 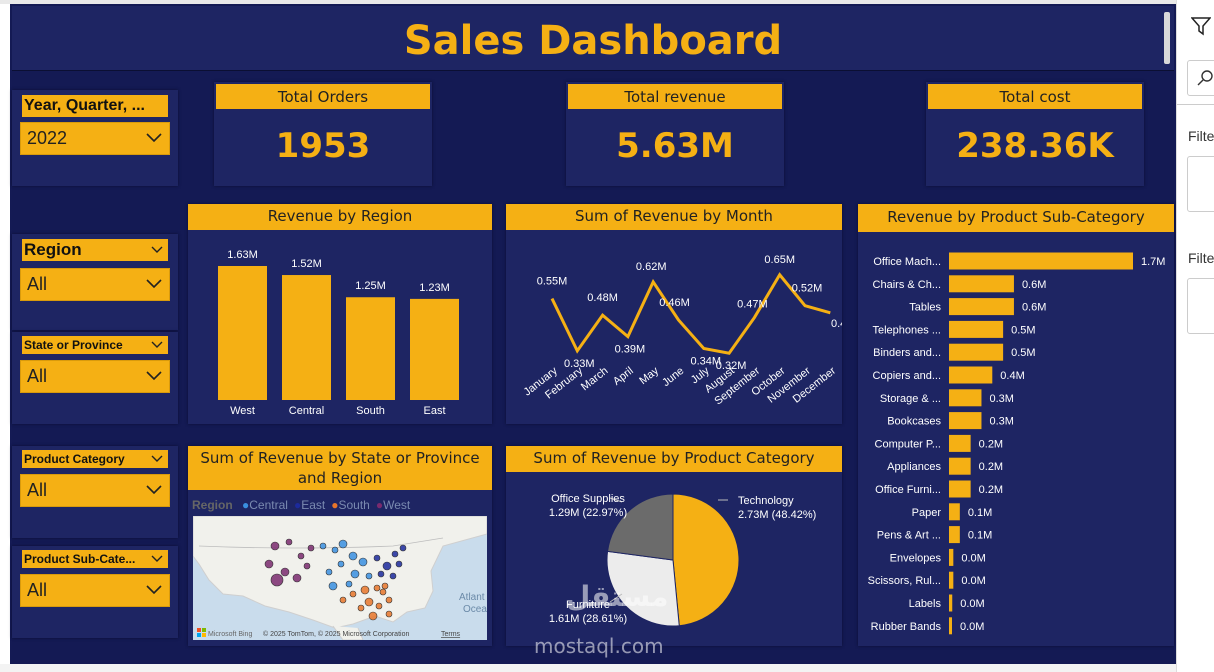 I want to click on title-bar: Sales Dashboard, so click(x=593, y=38).